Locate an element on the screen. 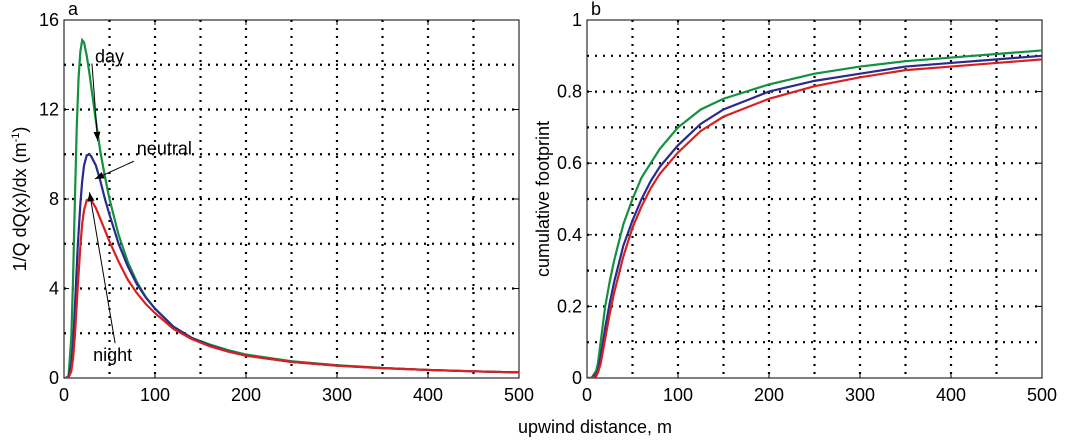 Image resolution: width=1065 pixels, height=442 pixels. panel-b-xtick-label: 500 is located at coordinates (1042, 395).